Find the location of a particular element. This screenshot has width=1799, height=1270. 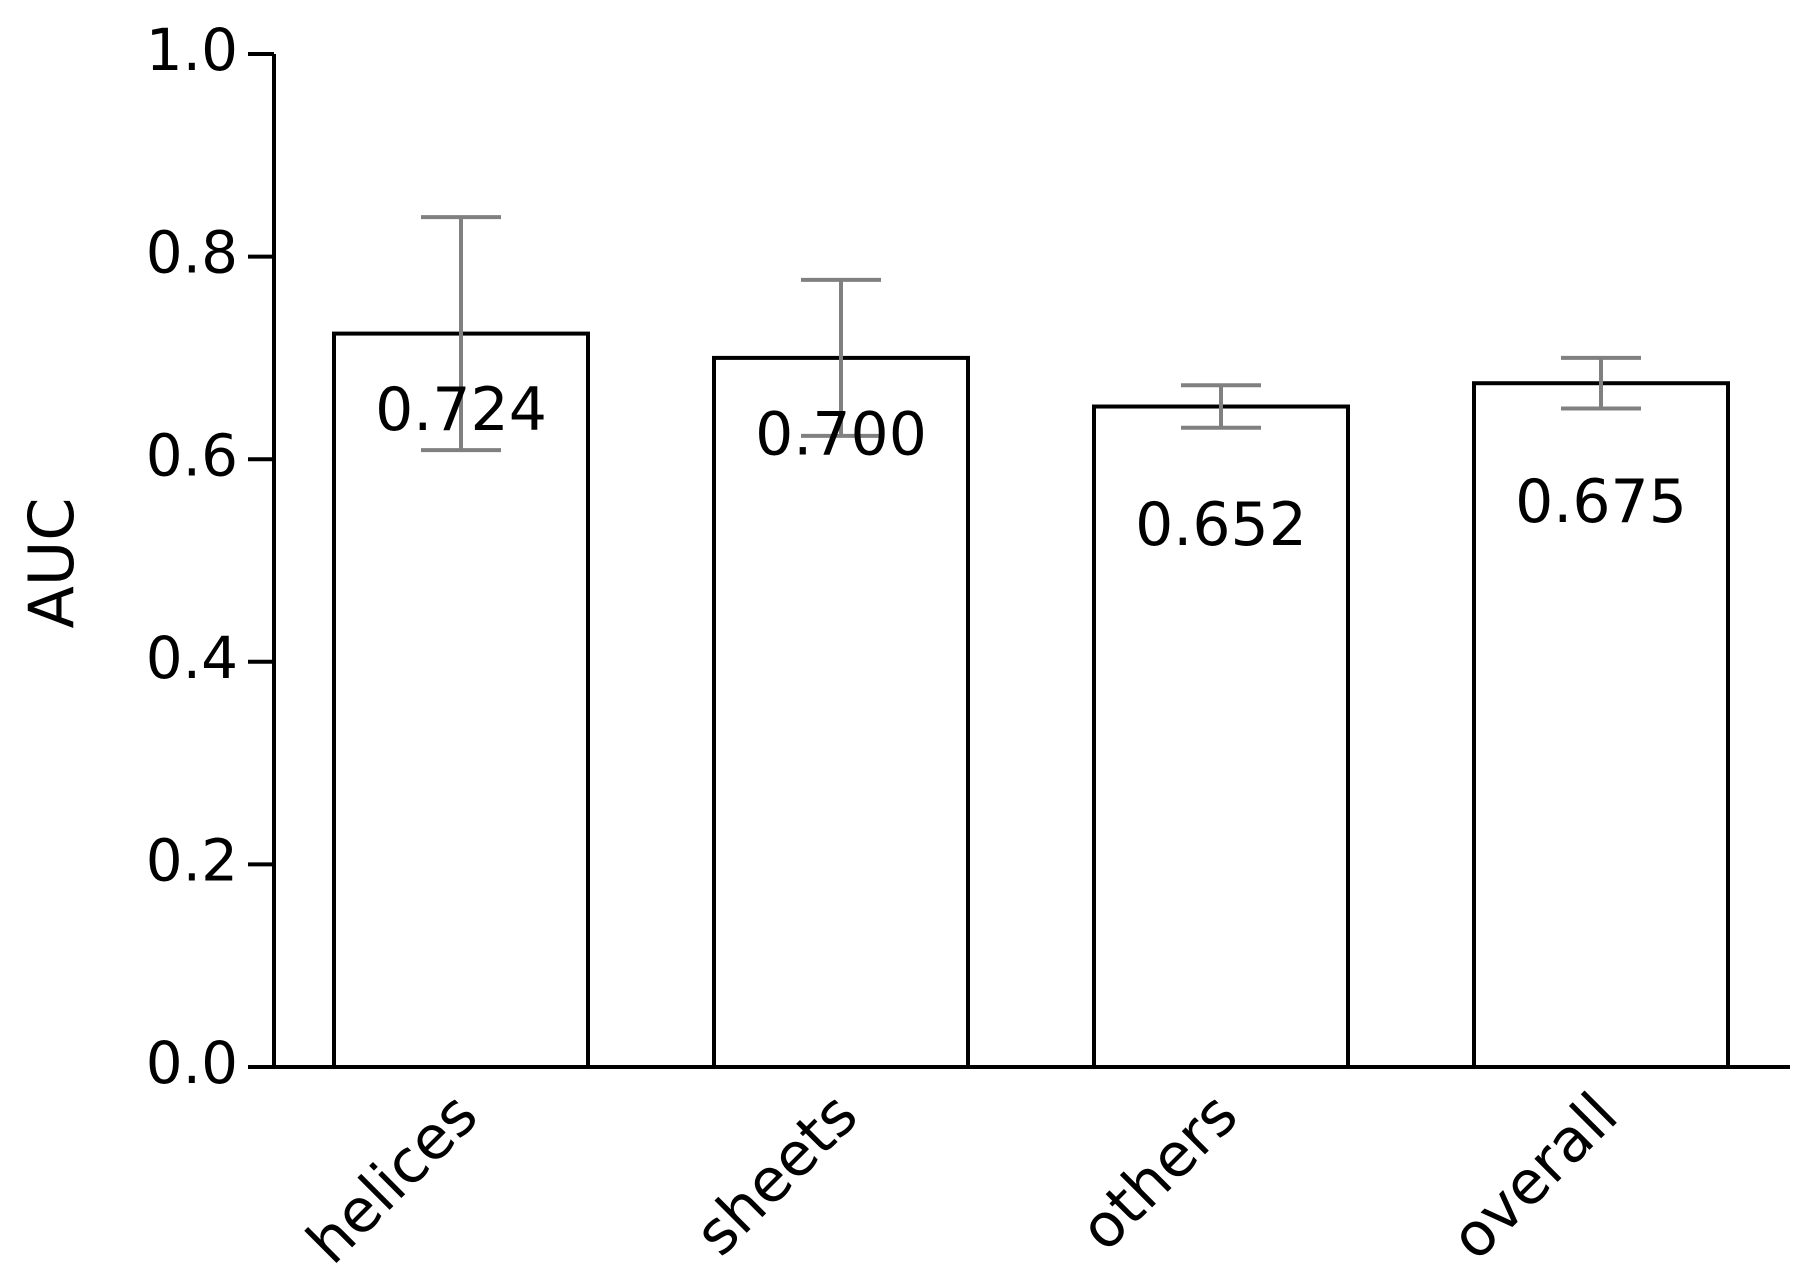

y-tick-label: 0.8 is located at coordinates (192, 253).